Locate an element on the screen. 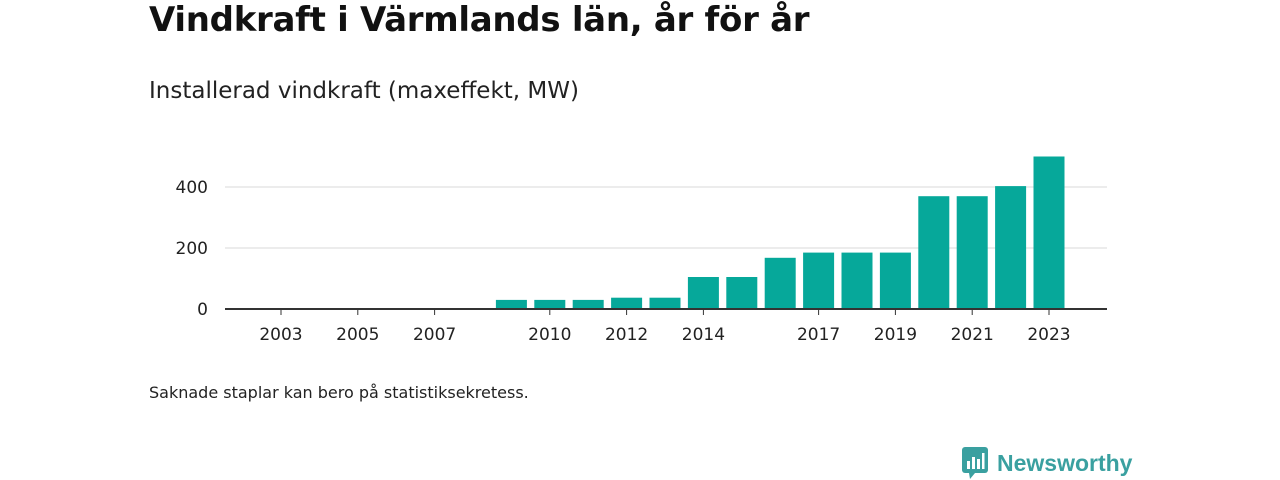 The height and width of the screenshot is (480, 1280). bar-2022 is located at coordinates (1011, 247).